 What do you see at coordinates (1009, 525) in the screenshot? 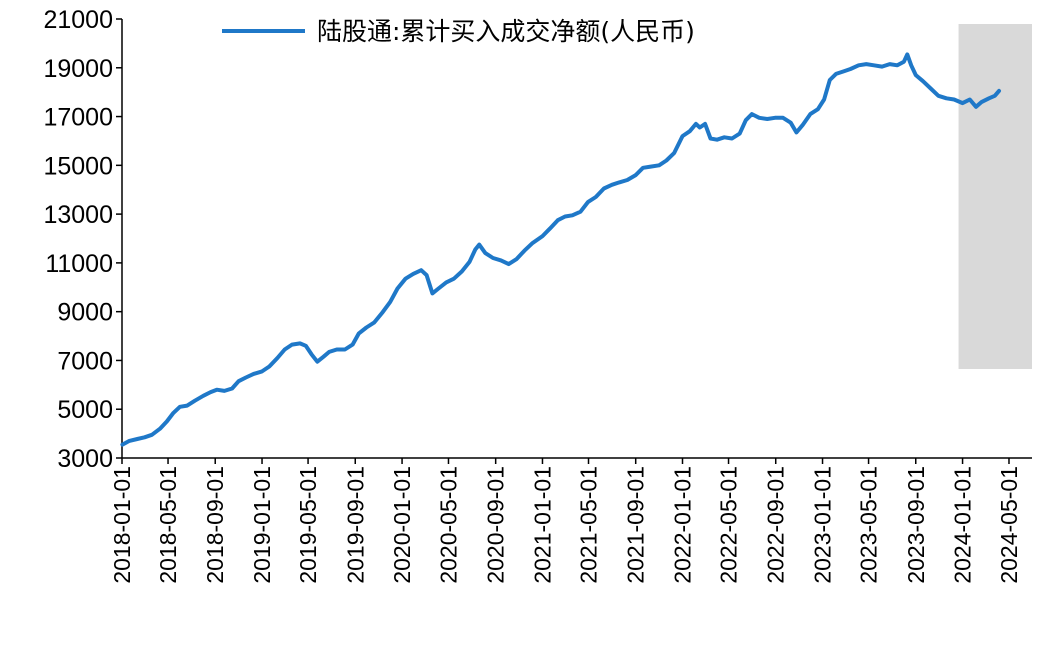
I see `x-tick-label: 2024-05-01` at bounding box center [1009, 525].